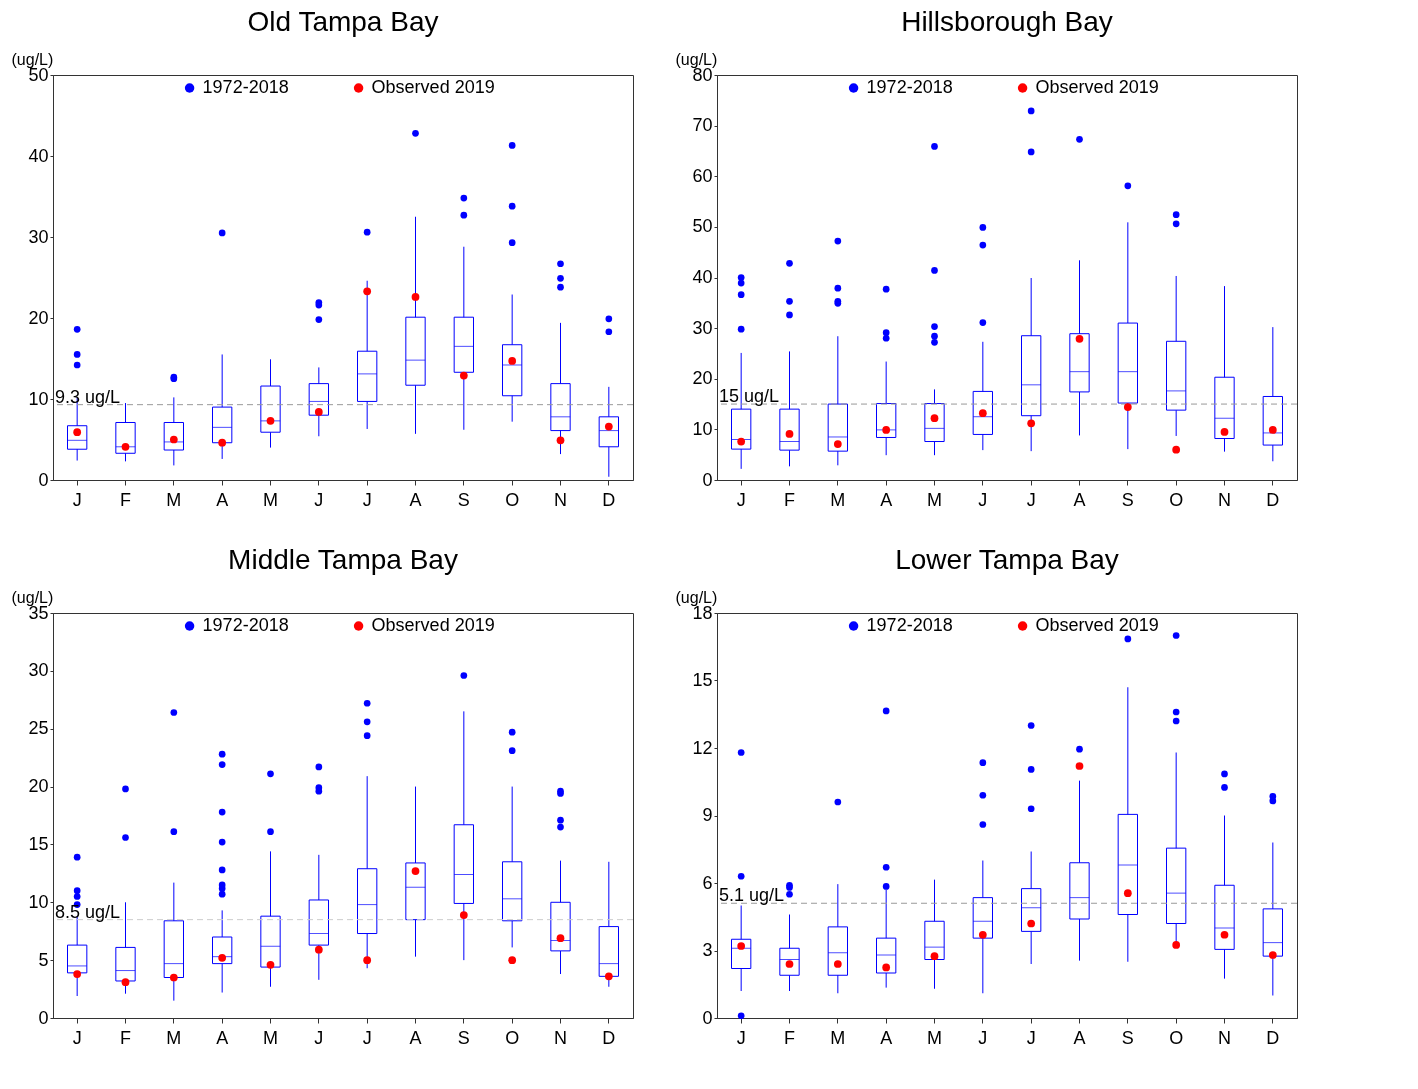 This screenshot has width=1418, height=1089. Describe the element at coordinates (752, 895) in the screenshot. I see `ref-line-label: 5.1 ug/L` at that location.